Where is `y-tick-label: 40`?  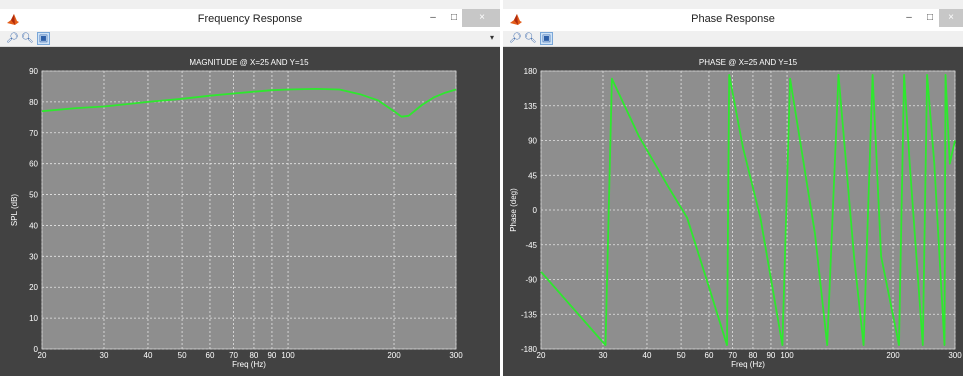 y-tick-label: 40 is located at coordinates (33, 225).